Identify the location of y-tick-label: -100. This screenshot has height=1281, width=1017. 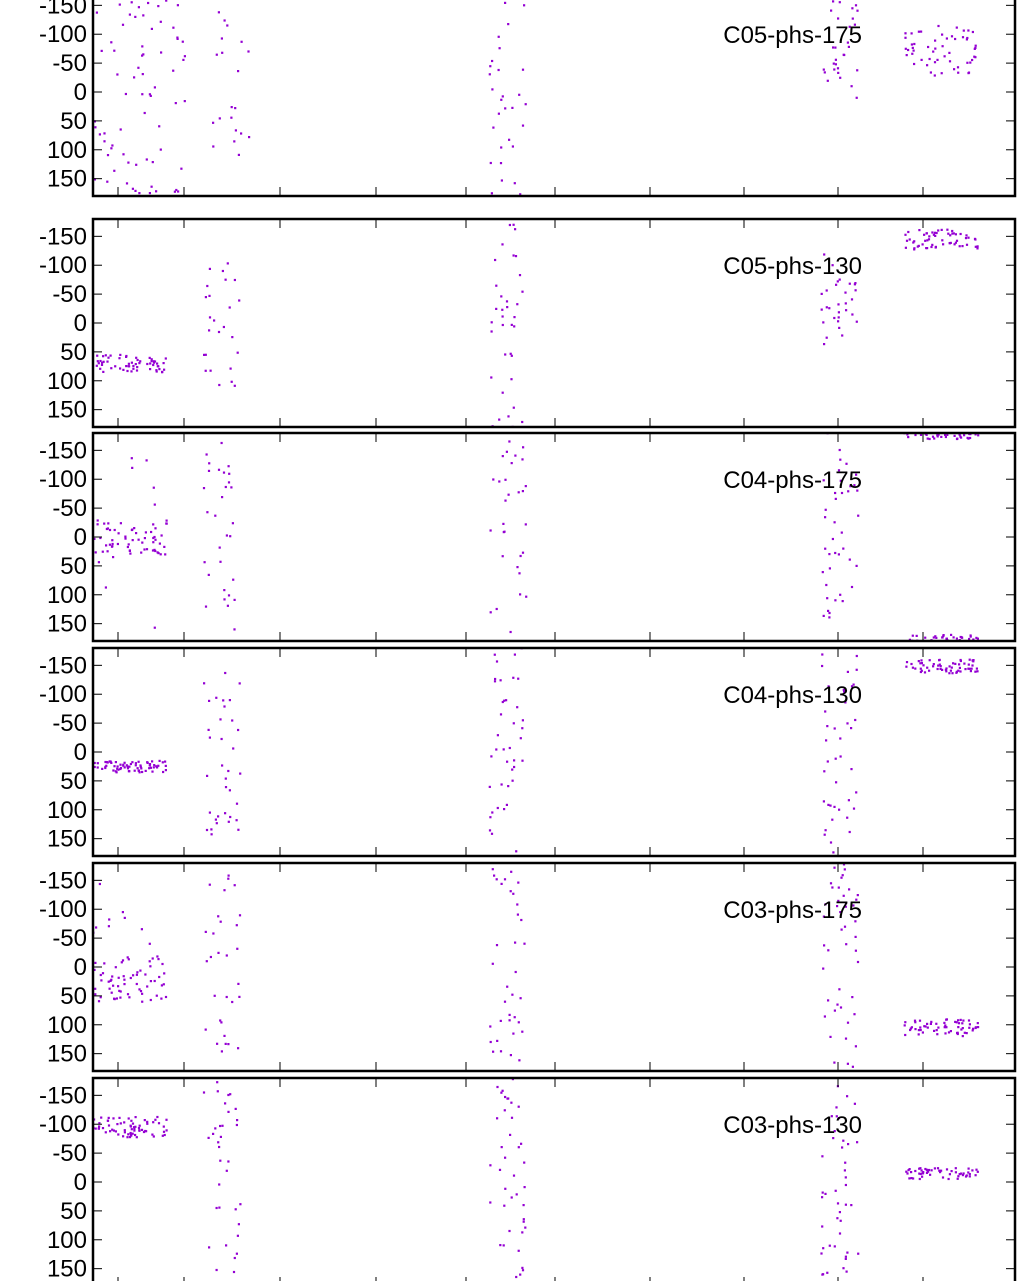
(63, 909).